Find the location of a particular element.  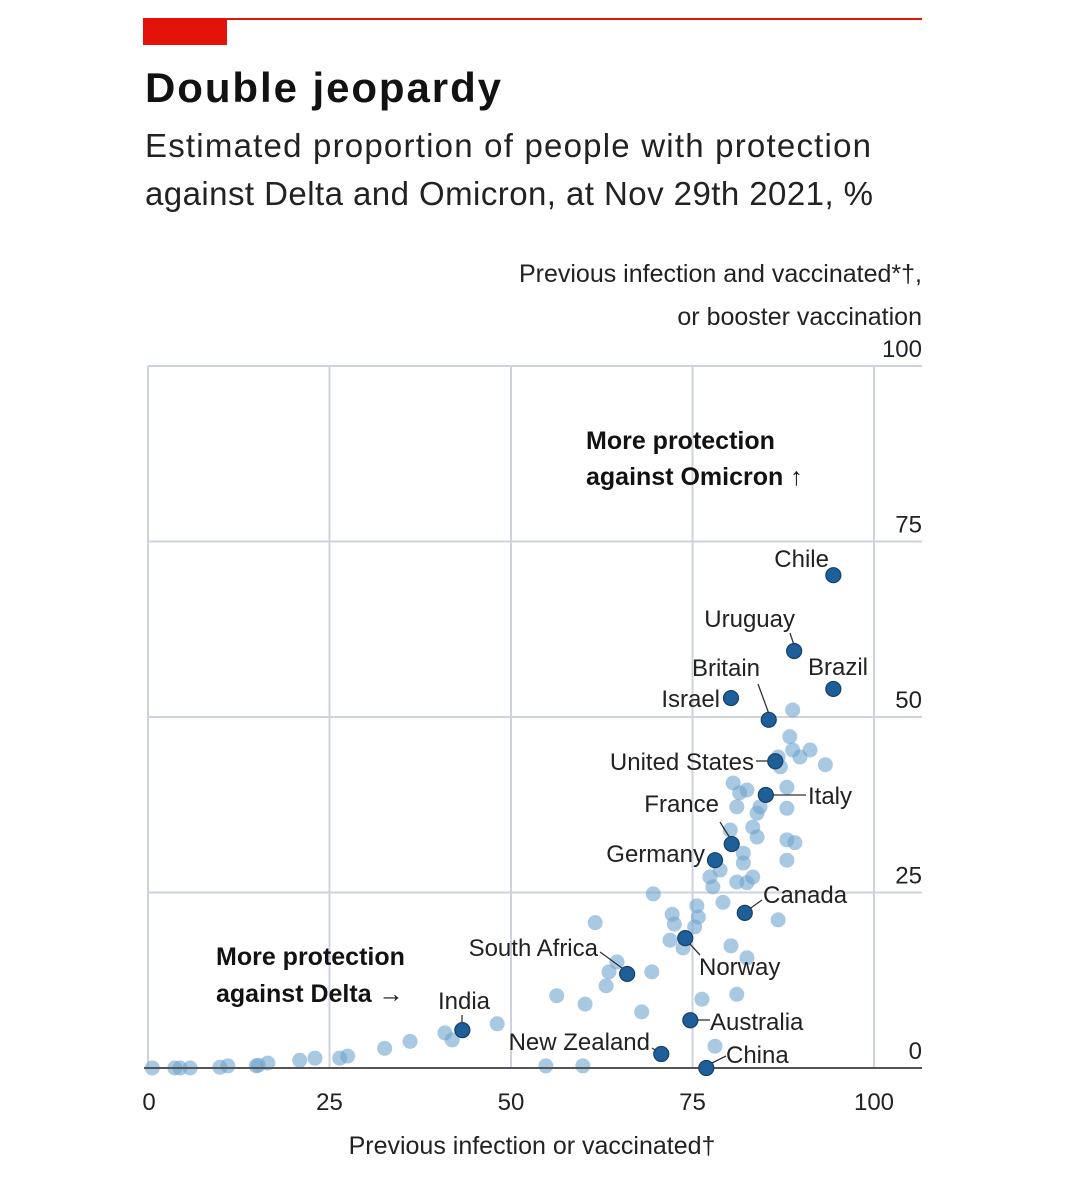

data-point-uruguay is located at coordinates (794, 651).